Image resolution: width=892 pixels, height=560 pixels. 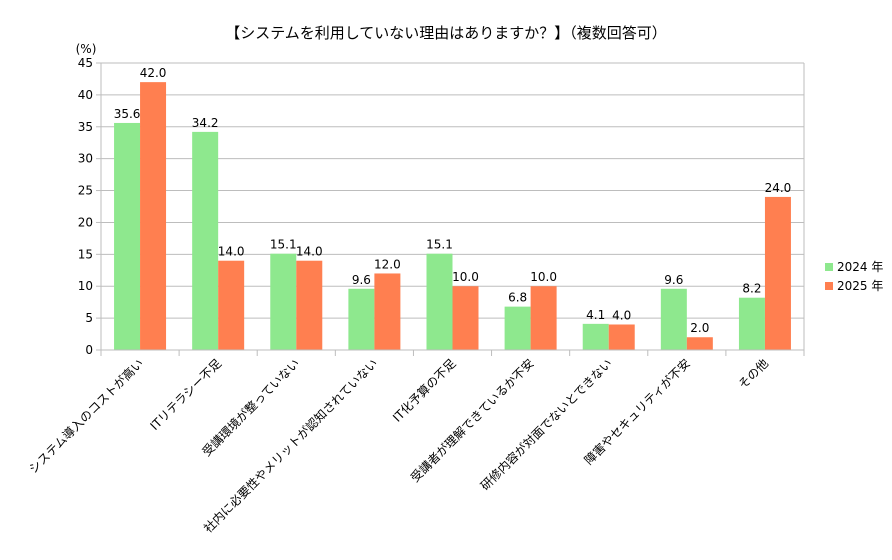 What do you see at coordinates (854, 276) in the screenshot?
I see `legend: 2024 年 2025 年` at bounding box center [854, 276].